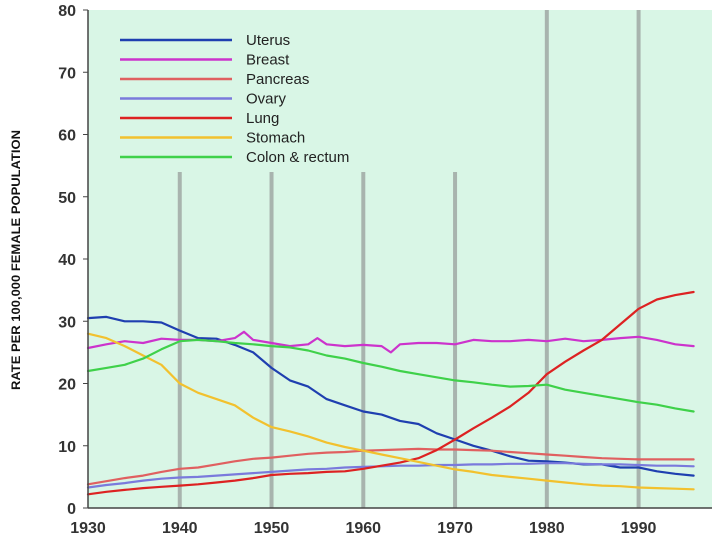  What do you see at coordinates (639, 528) in the screenshot?
I see `x-tick-label-1990: 1990` at bounding box center [639, 528].